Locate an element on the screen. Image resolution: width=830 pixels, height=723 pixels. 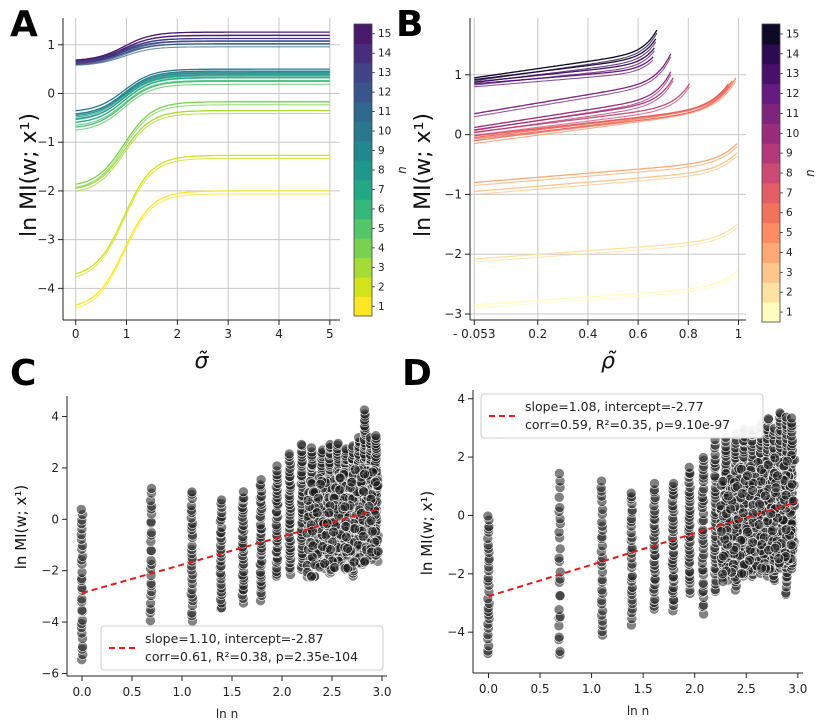
x-axis-label: ln n is located at coordinates (227, 714).